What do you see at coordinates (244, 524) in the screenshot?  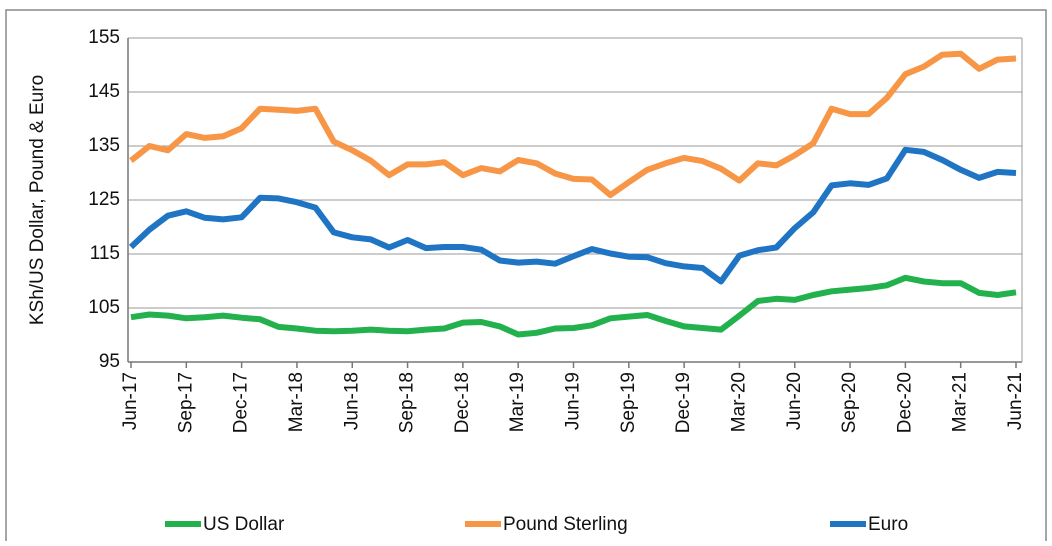 I see `legend-label: US Dollar` at bounding box center [244, 524].